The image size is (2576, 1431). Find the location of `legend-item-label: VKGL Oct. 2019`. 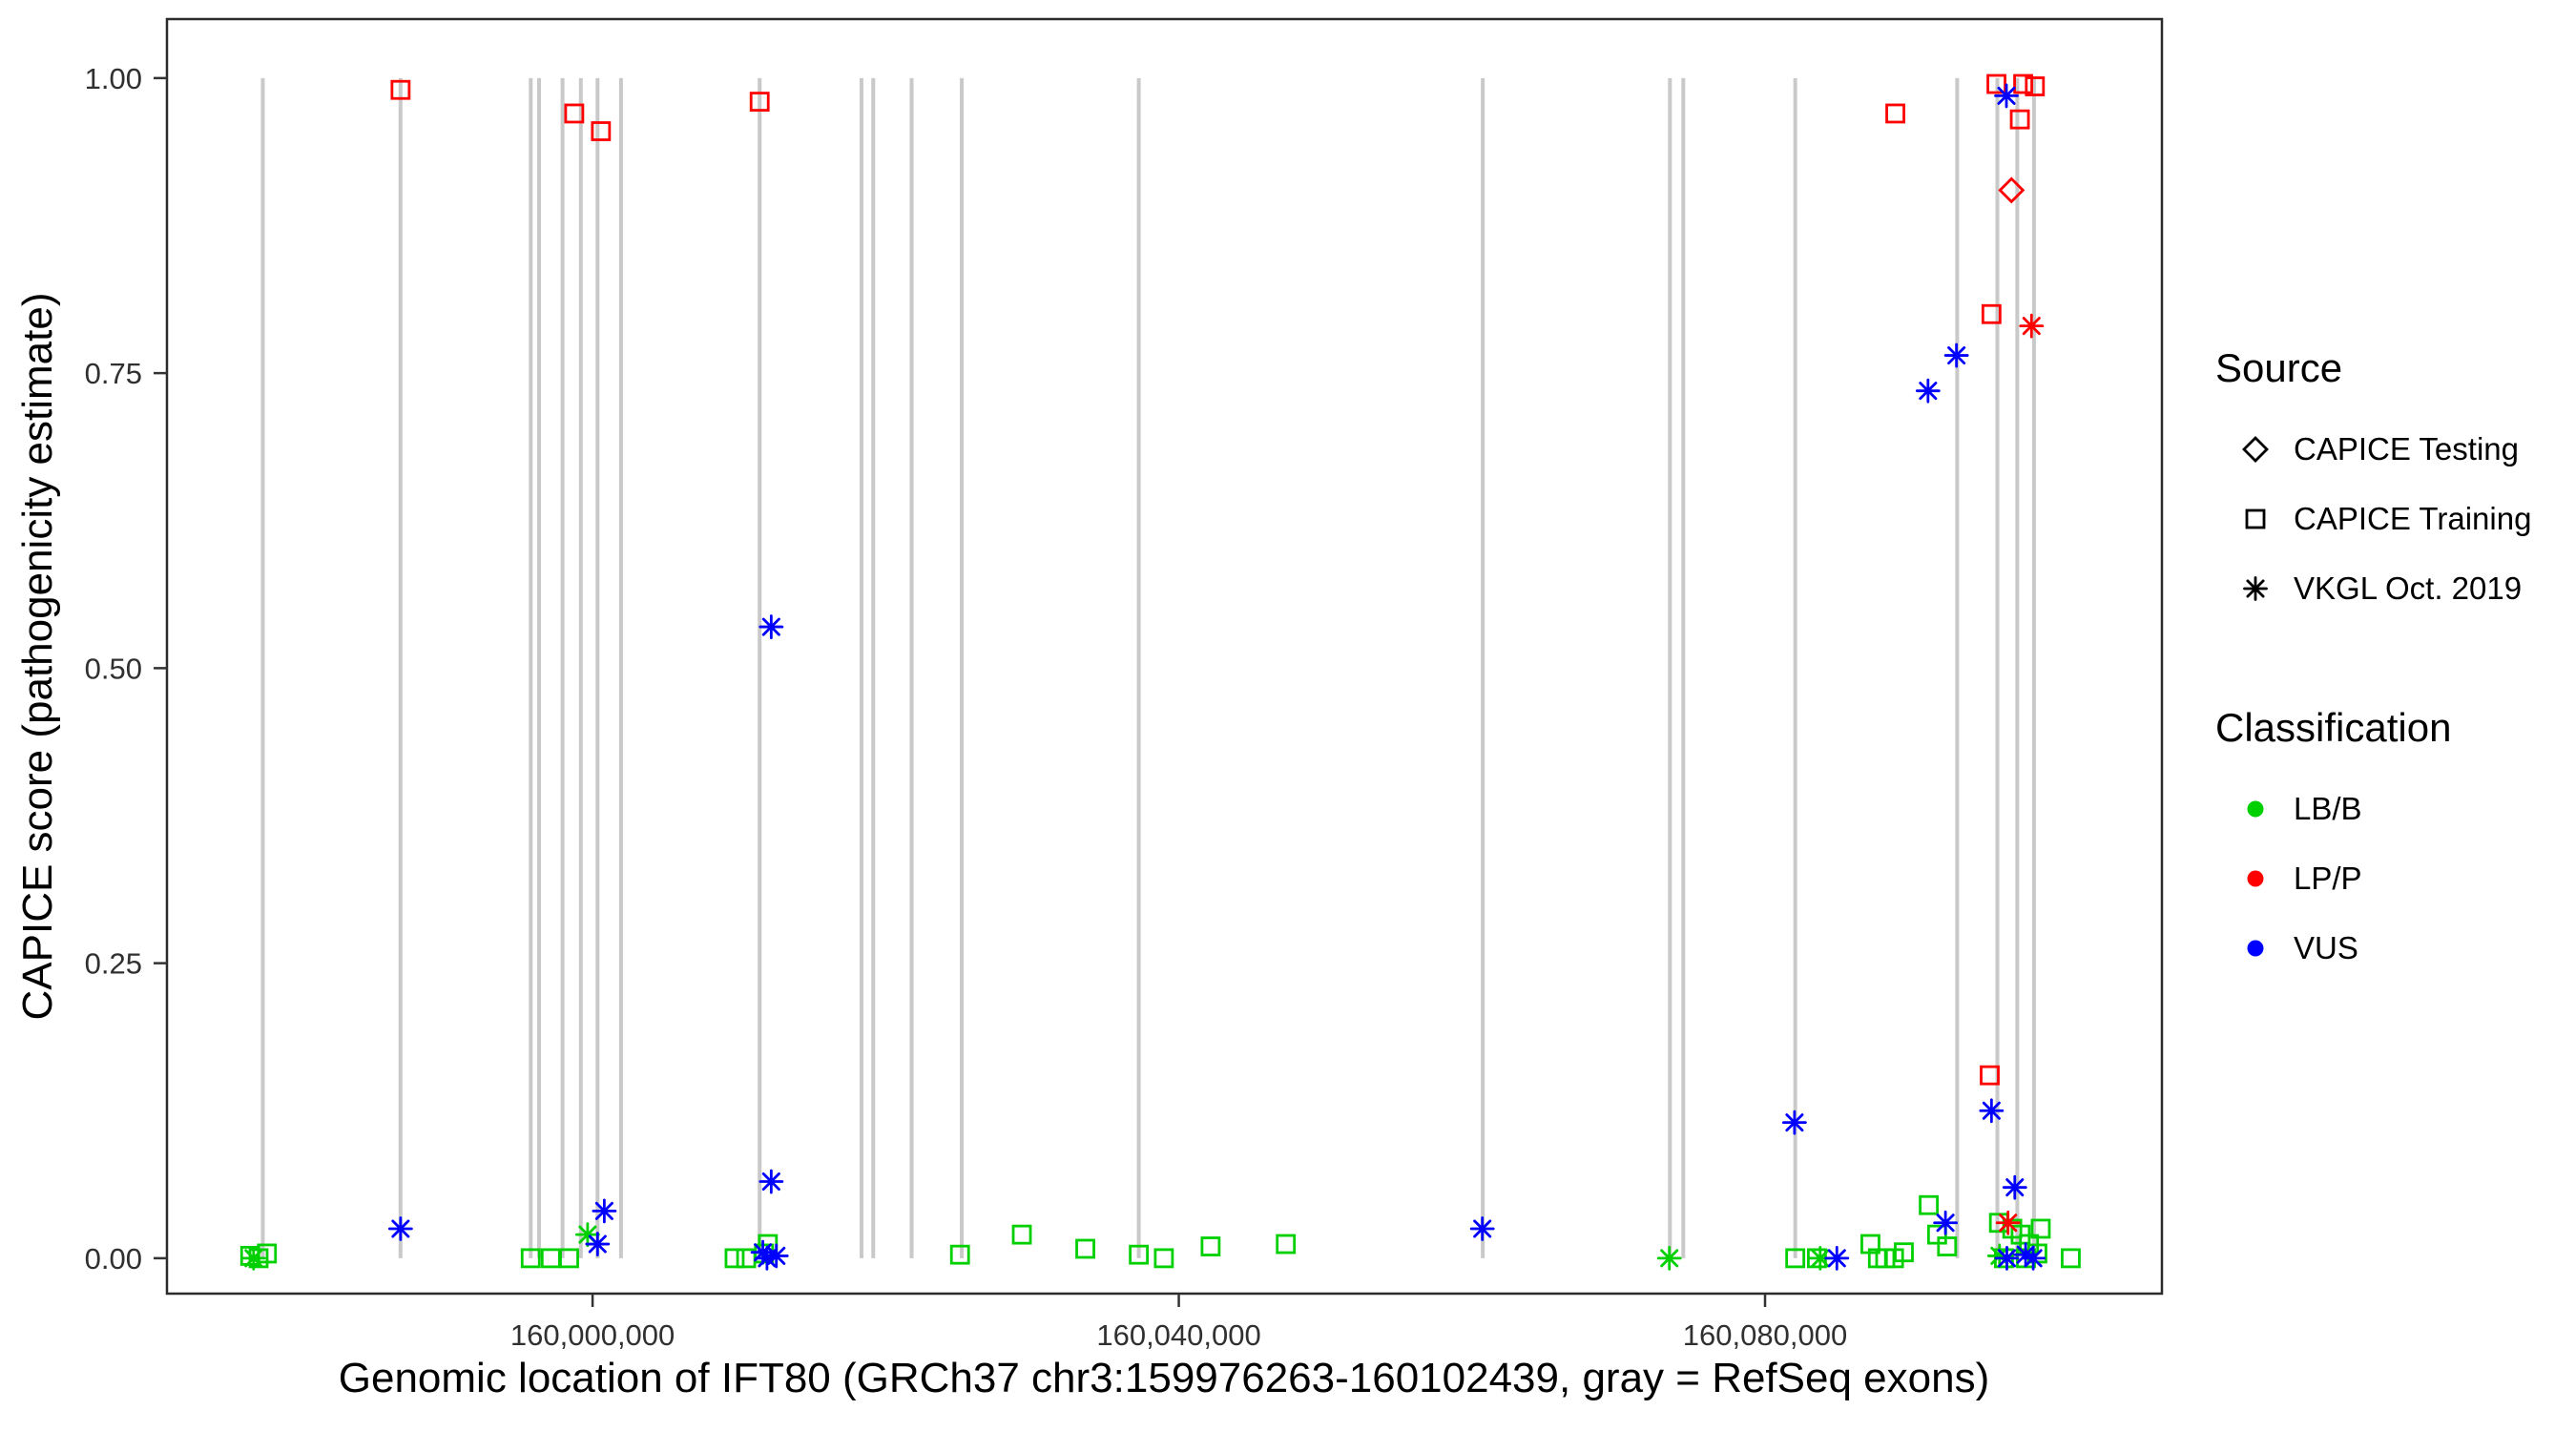

legend-item-label: VKGL Oct. 2019 is located at coordinates (2408, 588).